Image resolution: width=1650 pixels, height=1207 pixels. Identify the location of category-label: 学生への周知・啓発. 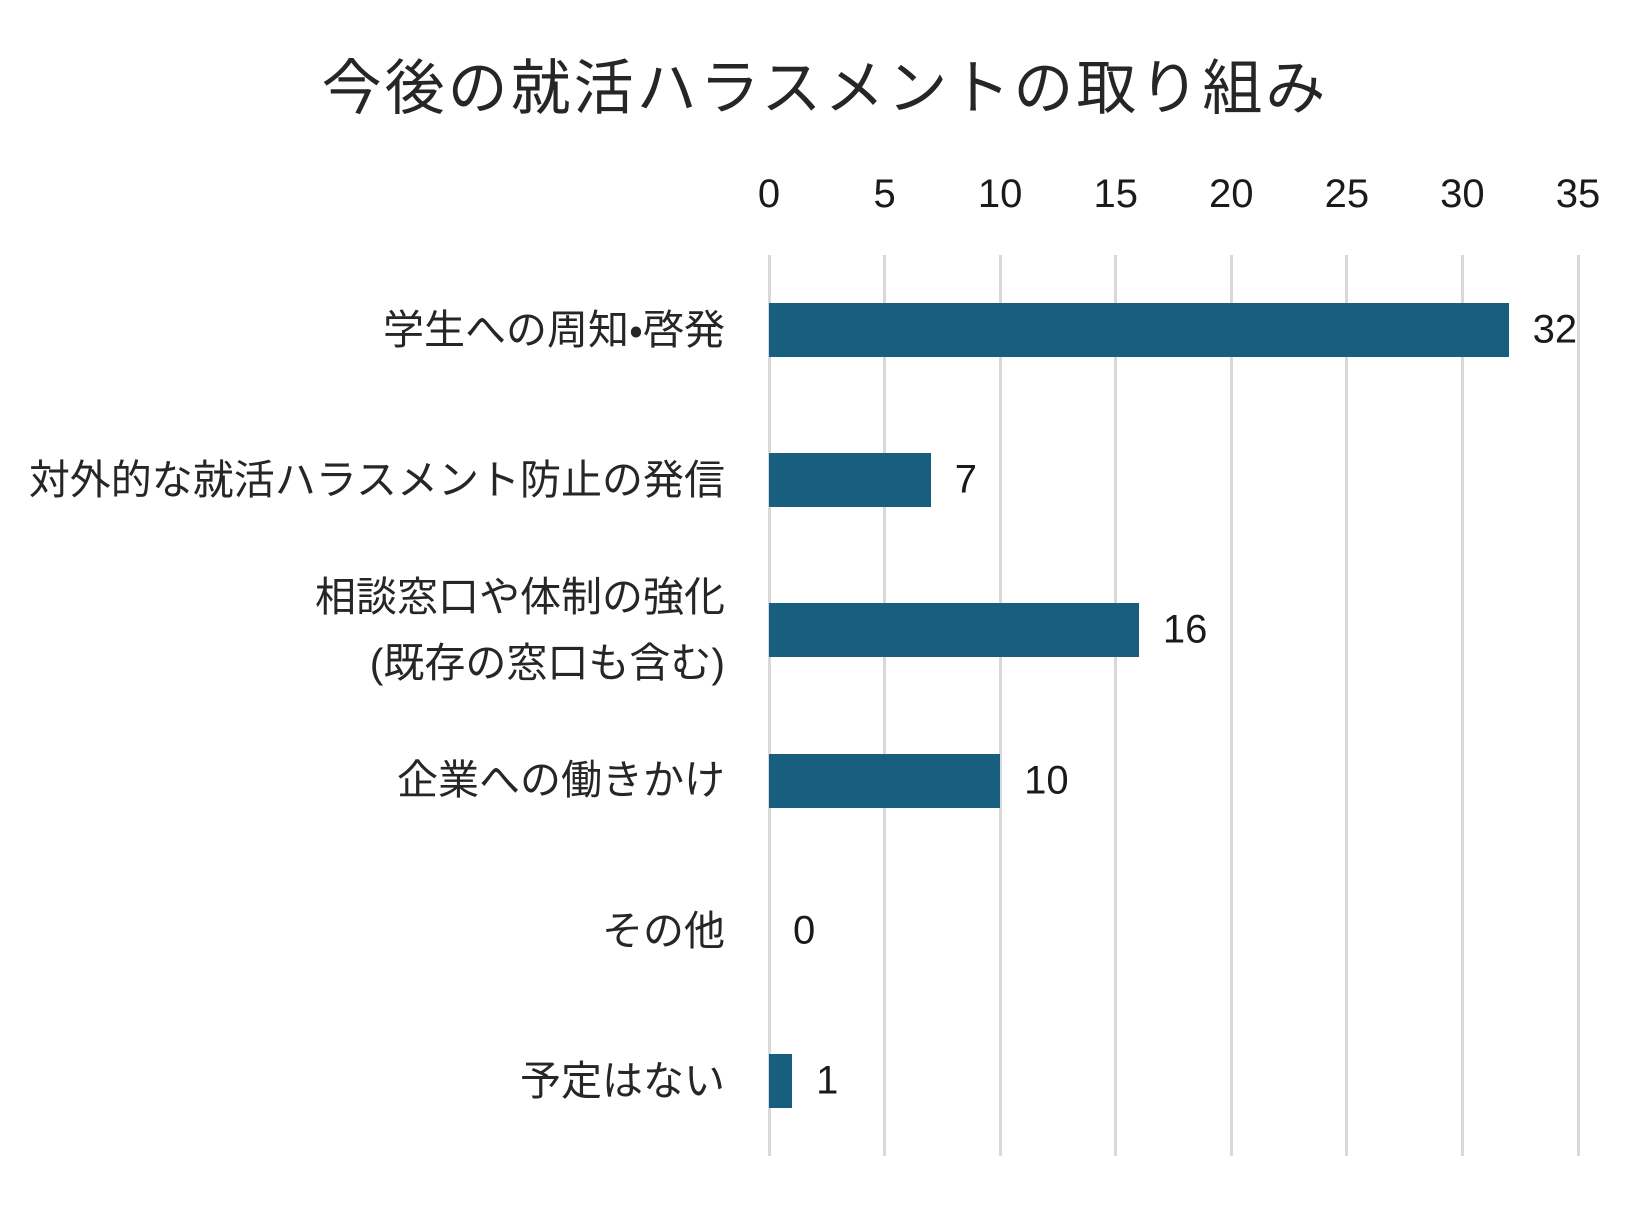
(554, 329).